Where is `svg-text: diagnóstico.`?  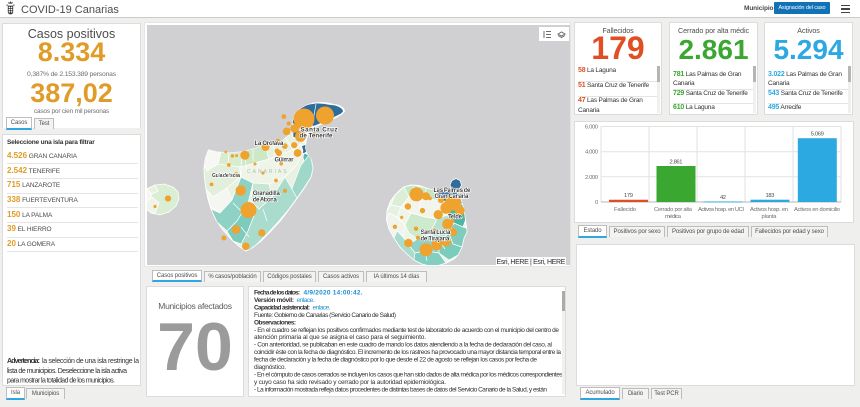 svg-text: diagnóstico. is located at coordinates (270, 367).